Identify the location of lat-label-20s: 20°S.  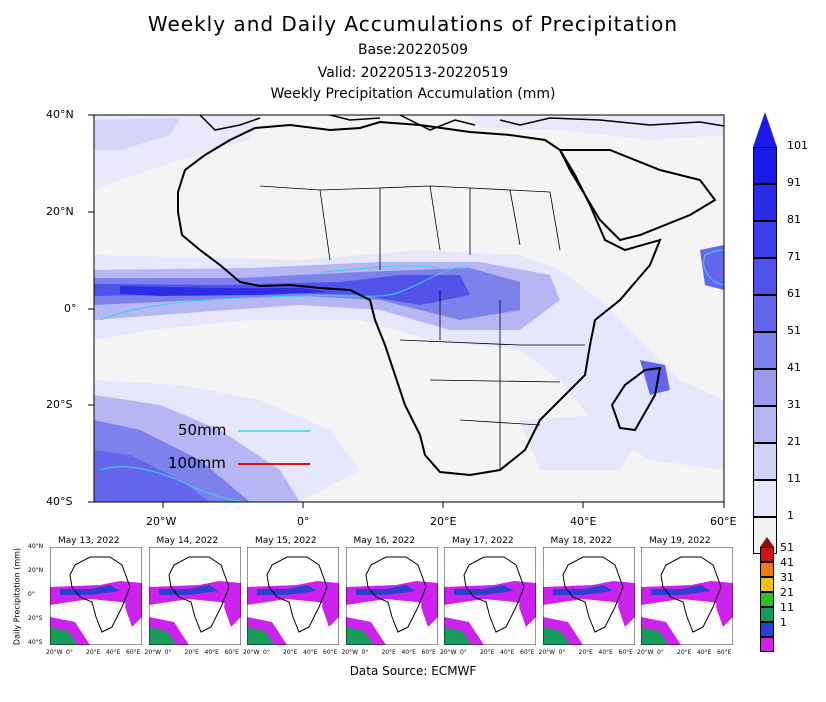
(59, 404).